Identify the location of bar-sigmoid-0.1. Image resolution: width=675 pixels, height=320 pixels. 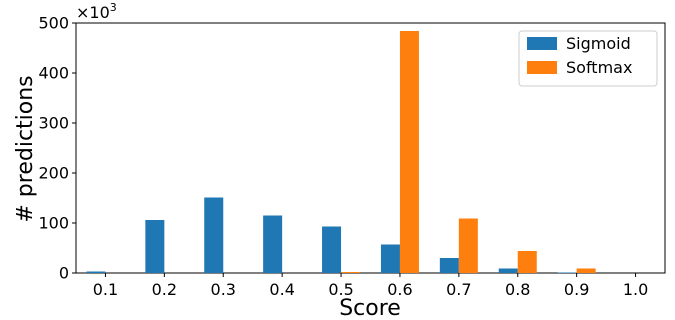
(96, 272).